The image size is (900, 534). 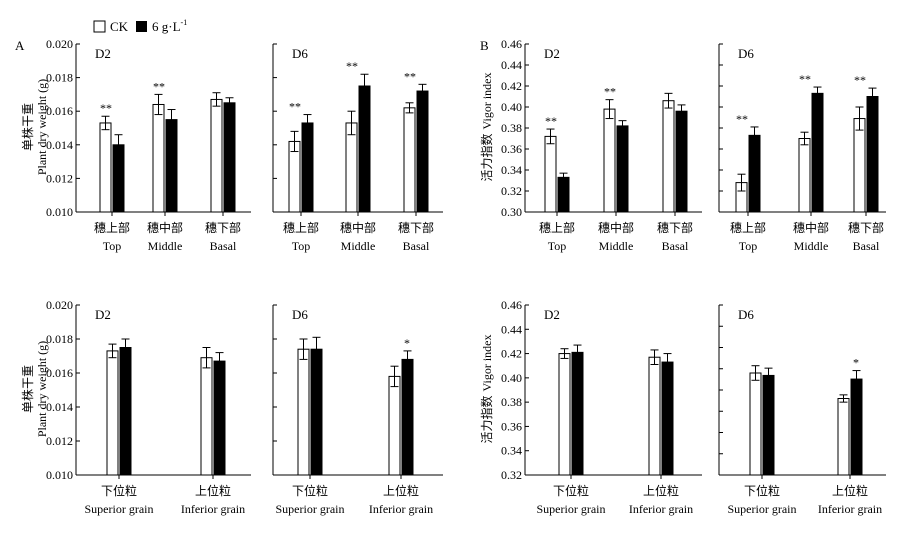 I want to click on y-title-weight-bottom: 单株干重 Plant dry weight (g), so click(x=34, y=389).